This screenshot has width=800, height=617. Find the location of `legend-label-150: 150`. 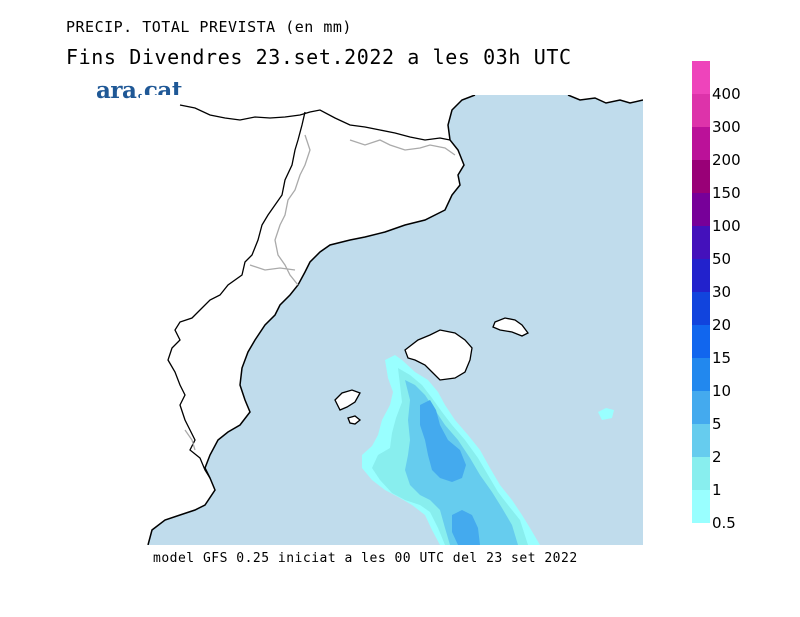

legend-label-150: 150 is located at coordinates (726, 193).